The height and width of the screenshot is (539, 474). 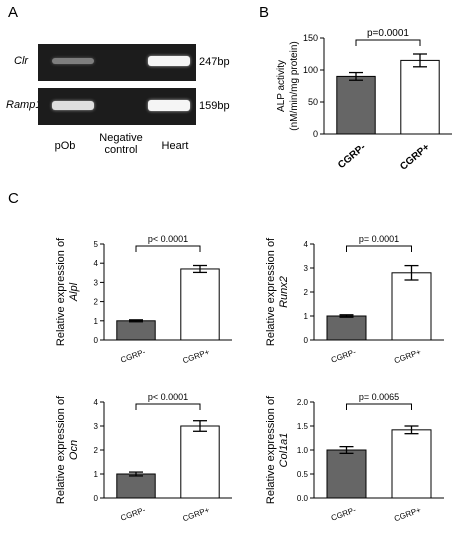 I want to click on gel-image-clr, so click(x=117, y=62).